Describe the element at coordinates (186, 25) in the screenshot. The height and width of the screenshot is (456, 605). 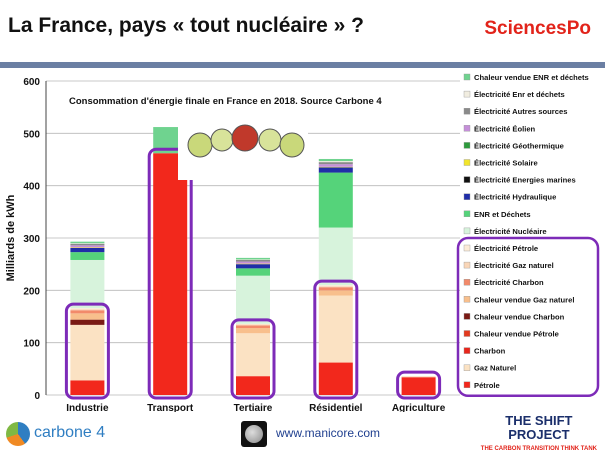
I see `page-title: La France, pays « tout nucléaire » ?` at that location.